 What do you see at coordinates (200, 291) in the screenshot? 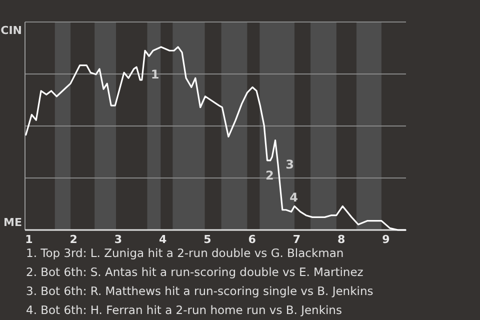
I see `text: 3. Bot 6th: R. Matthews hit a run-scoring single vs B. Jenkins` at bounding box center [200, 291].